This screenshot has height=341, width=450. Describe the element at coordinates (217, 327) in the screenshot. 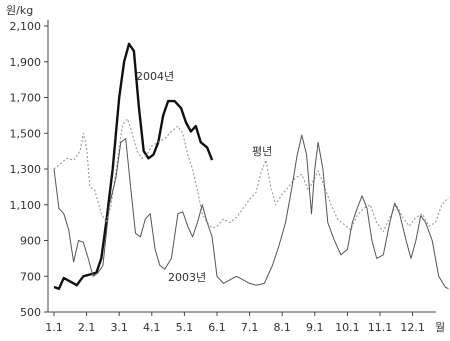

I see `x-tick-label: 6.1` at that location.